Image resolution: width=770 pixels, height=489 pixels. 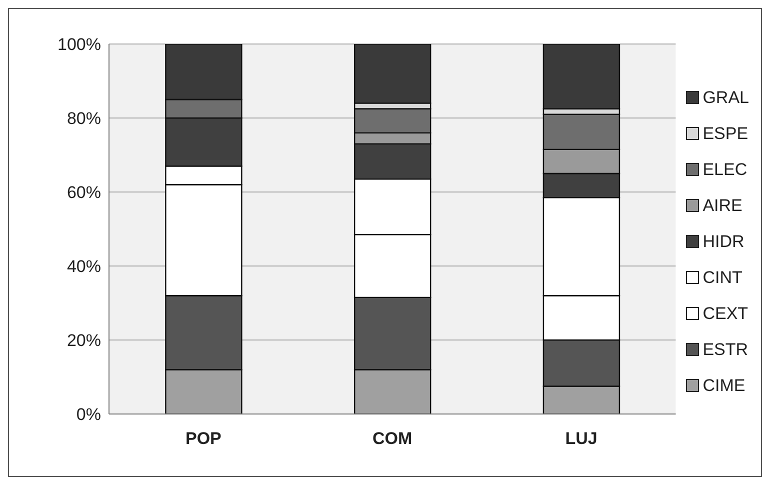 What do you see at coordinates (725, 98) in the screenshot?
I see `legend-label: GRAL` at bounding box center [725, 98].